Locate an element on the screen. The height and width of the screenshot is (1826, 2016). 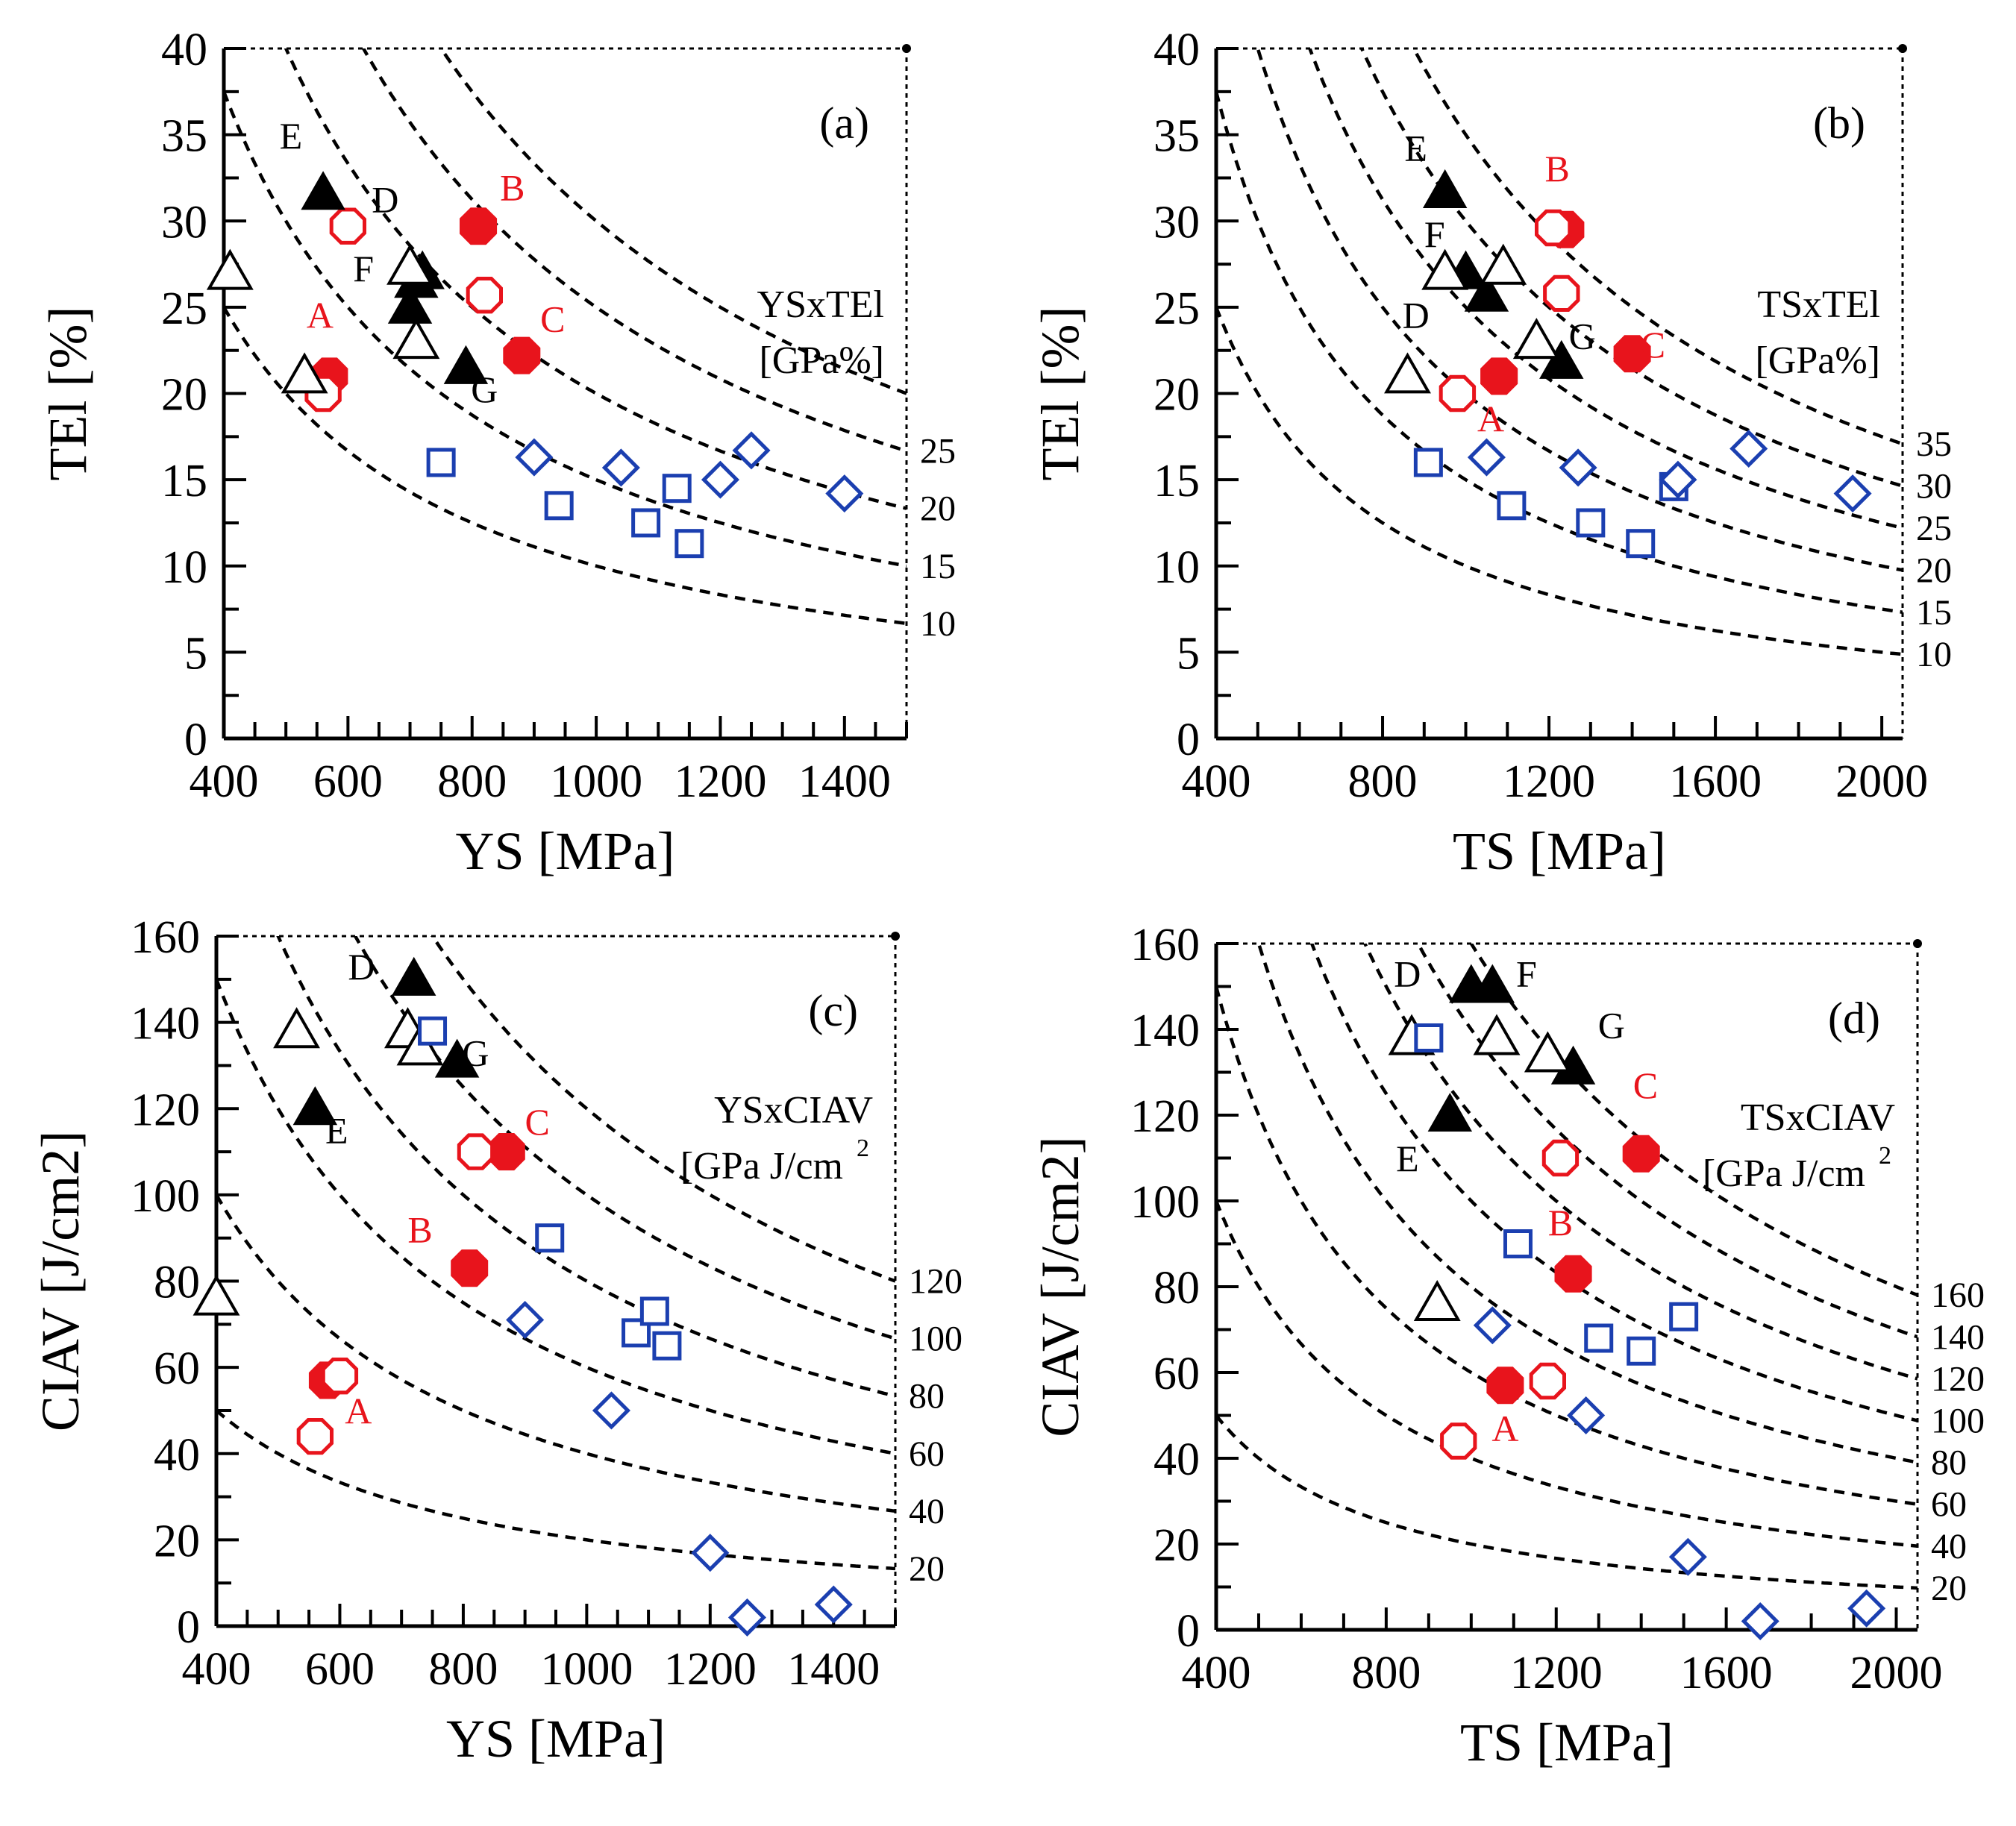
y-axis-title: CIAV [J/cm2] is located at coordinates (60, 1281).